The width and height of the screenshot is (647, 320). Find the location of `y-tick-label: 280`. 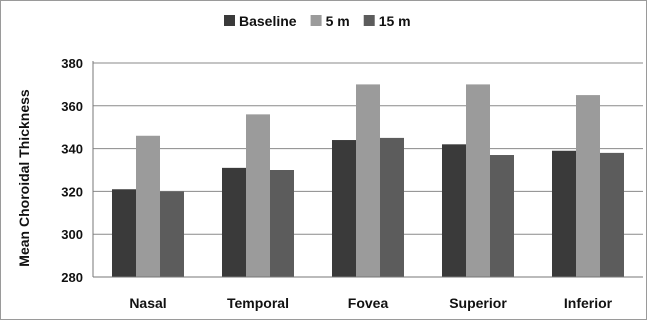

y-tick-label: 280 is located at coordinates (72, 277).